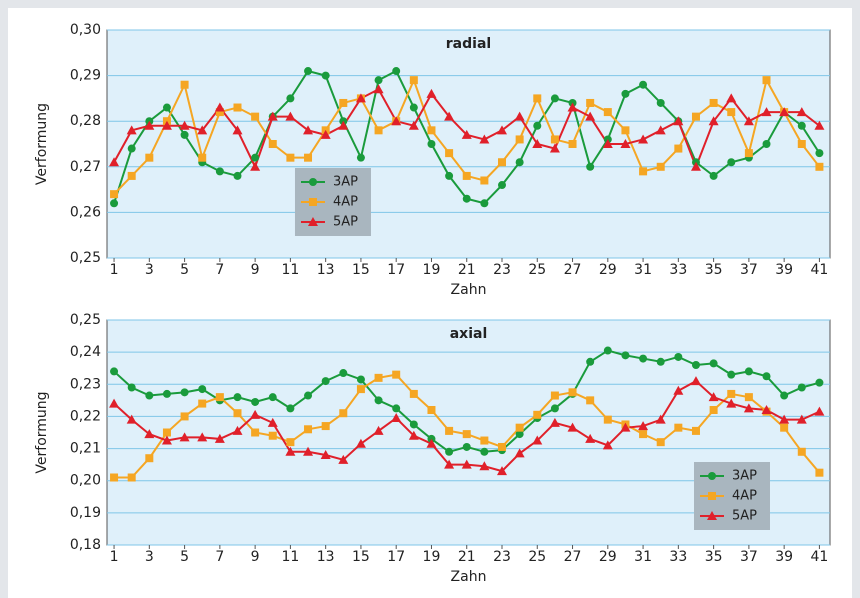 This screenshot has width=860, height=598. What do you see at coordinates (85, 258) in the screenshot?
I see `y-tick-label: 0,25` at bounding box center [85, 258].